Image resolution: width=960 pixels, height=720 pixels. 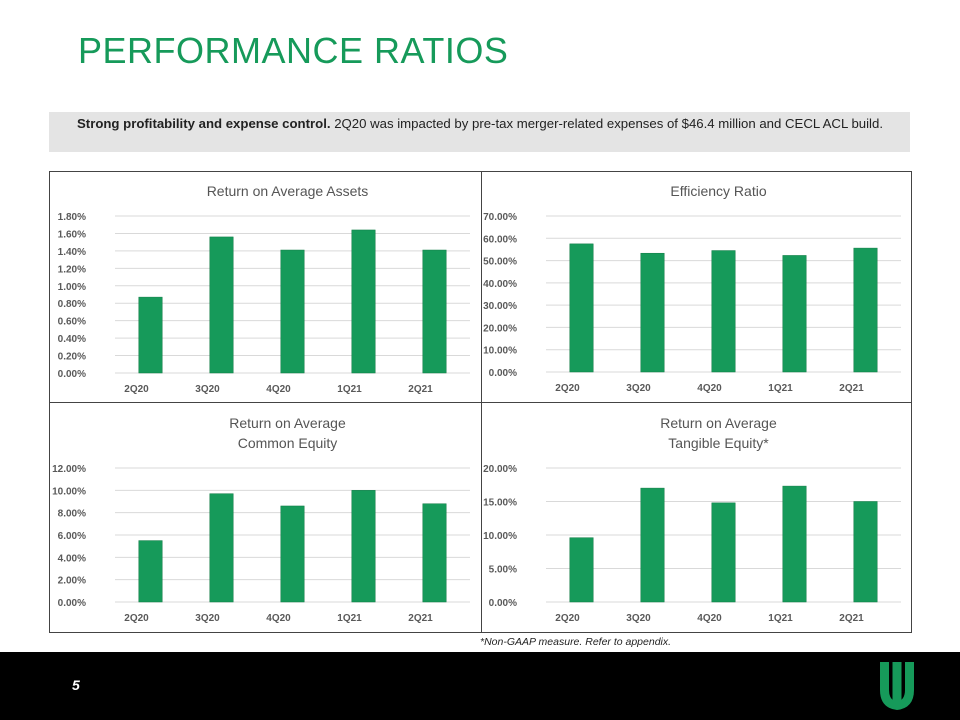 What do you see at coordinates (293, 50) in the screenshot?
I see `page-title: PERFORMANCE RATIOS` at bounding box center [293, 50].